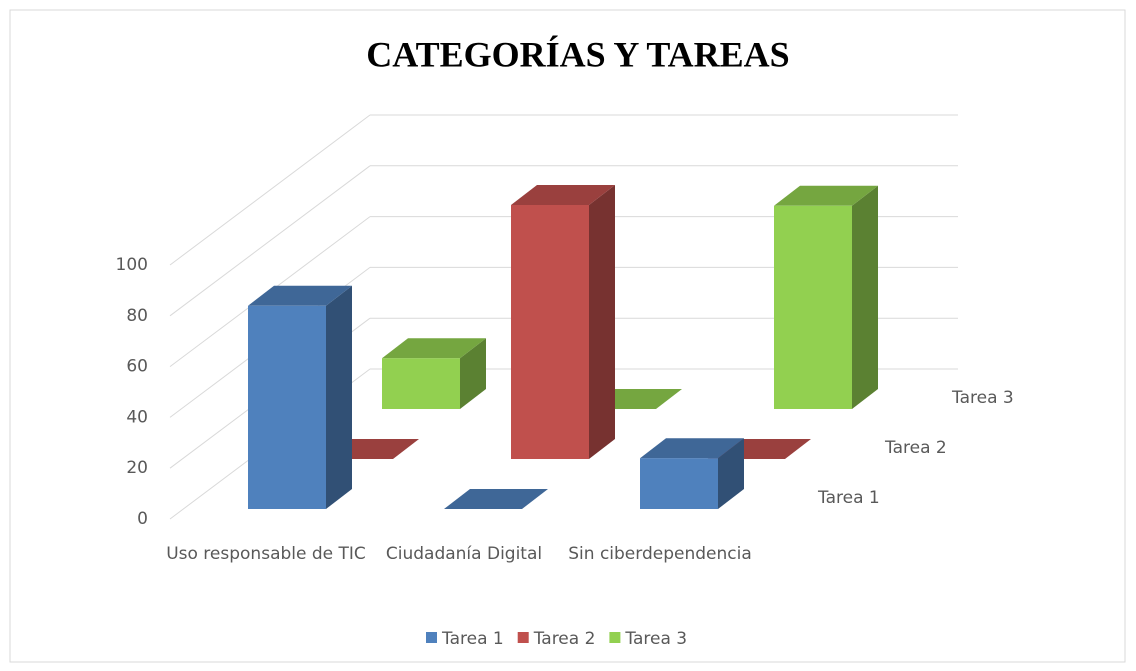  What do you see at coordinates (132, 265) in the screenshot?
I see `y-tick-label: 100` at bounding box center [132, 265].